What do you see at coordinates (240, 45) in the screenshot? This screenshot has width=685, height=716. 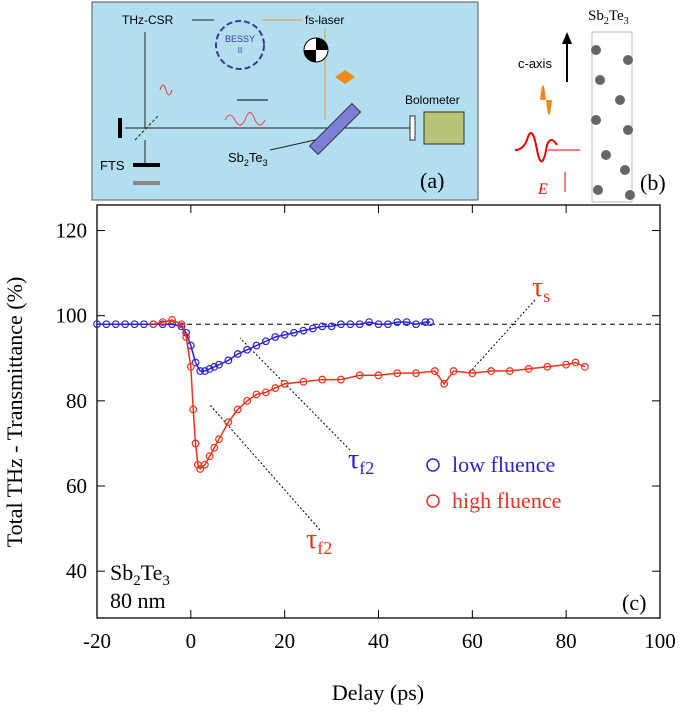 I see `ring` at bounding box center [240, 45].